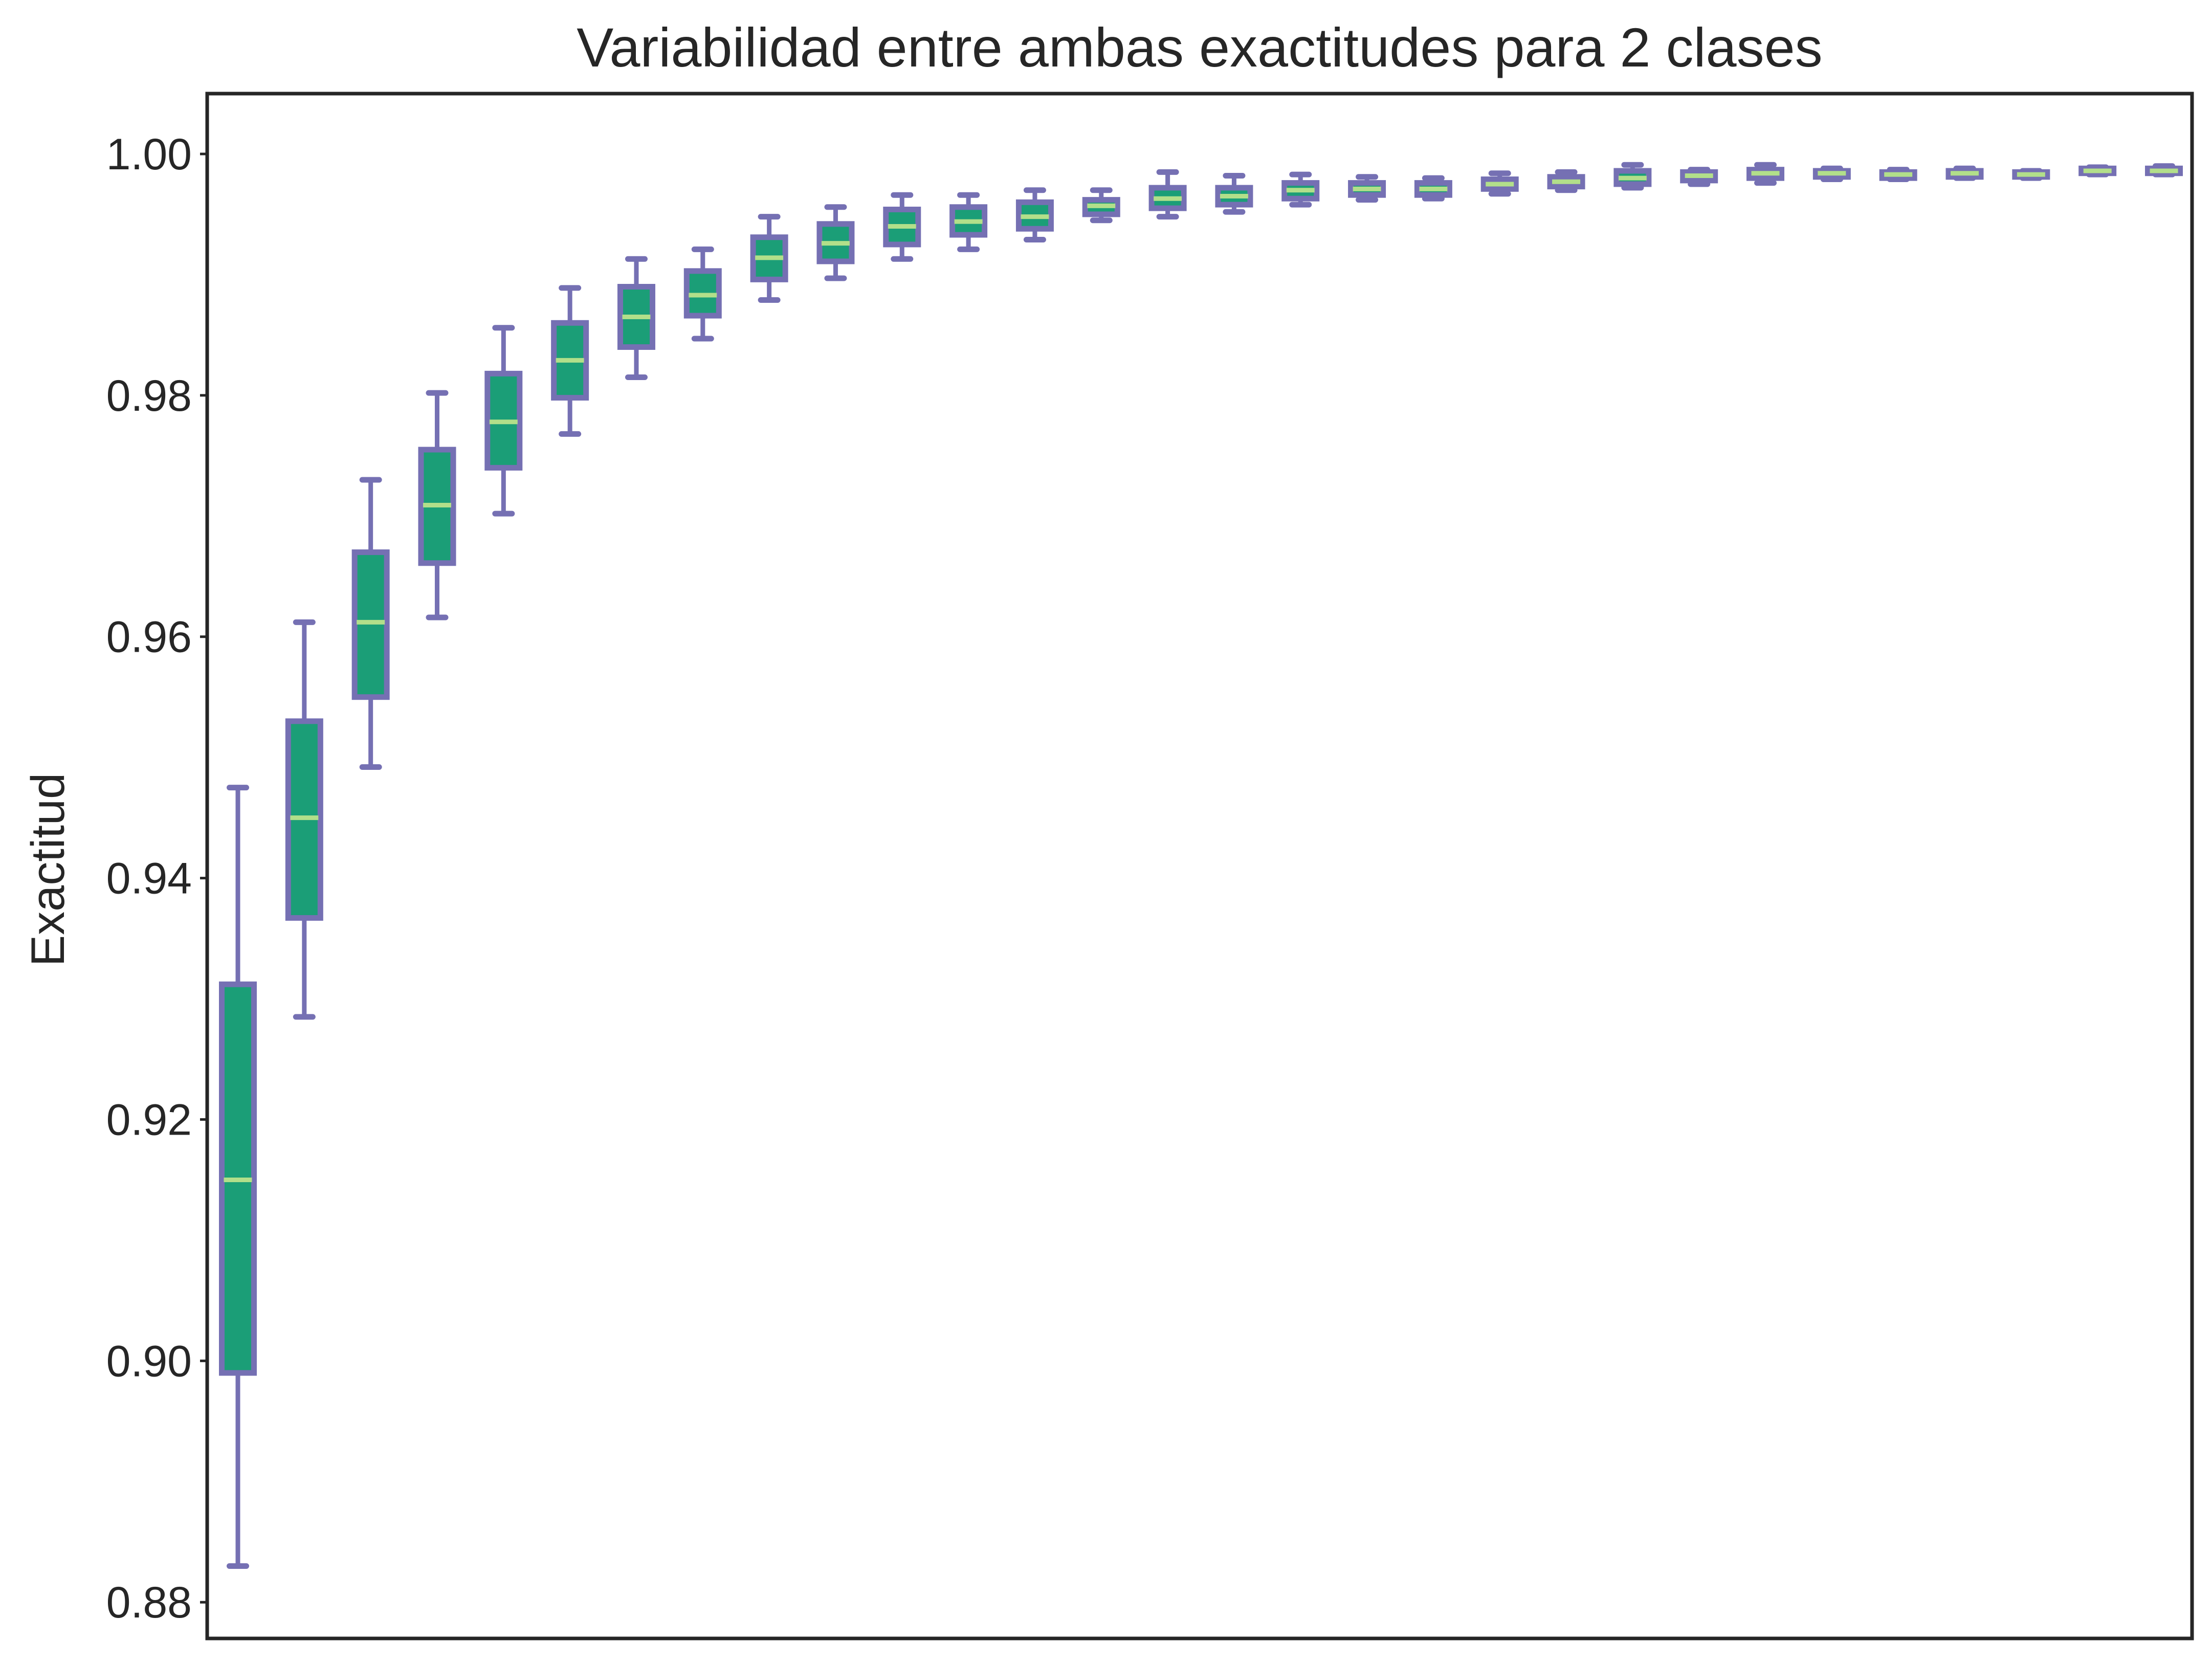  I want to click on y-tick-label: 0.88, so click(149, 1602).